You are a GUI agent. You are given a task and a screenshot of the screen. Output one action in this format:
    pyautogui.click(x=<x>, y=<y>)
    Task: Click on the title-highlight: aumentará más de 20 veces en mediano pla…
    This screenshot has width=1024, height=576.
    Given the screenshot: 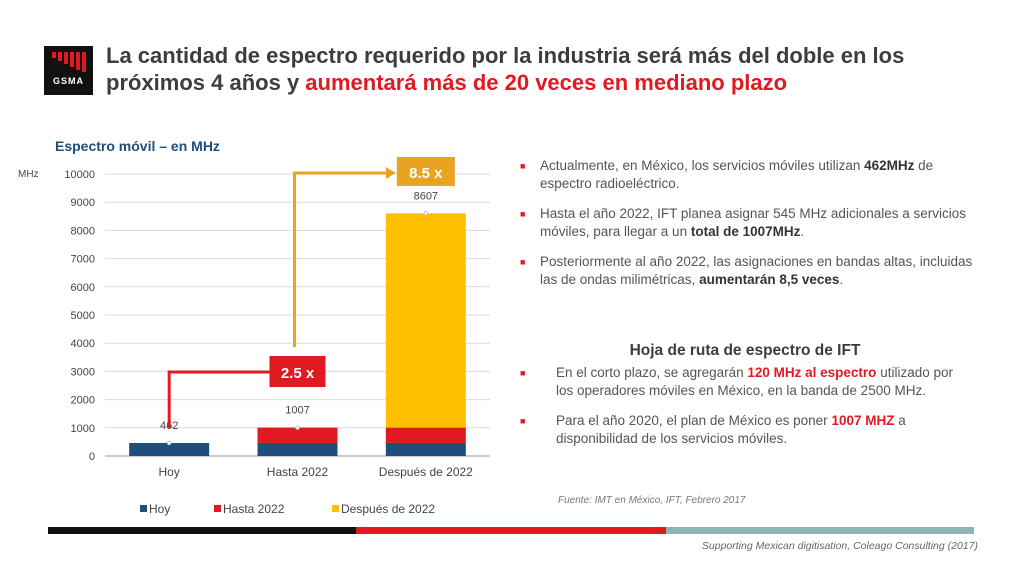 What is the action you would take?
    pyautogui.click(x=546, y=82)
    